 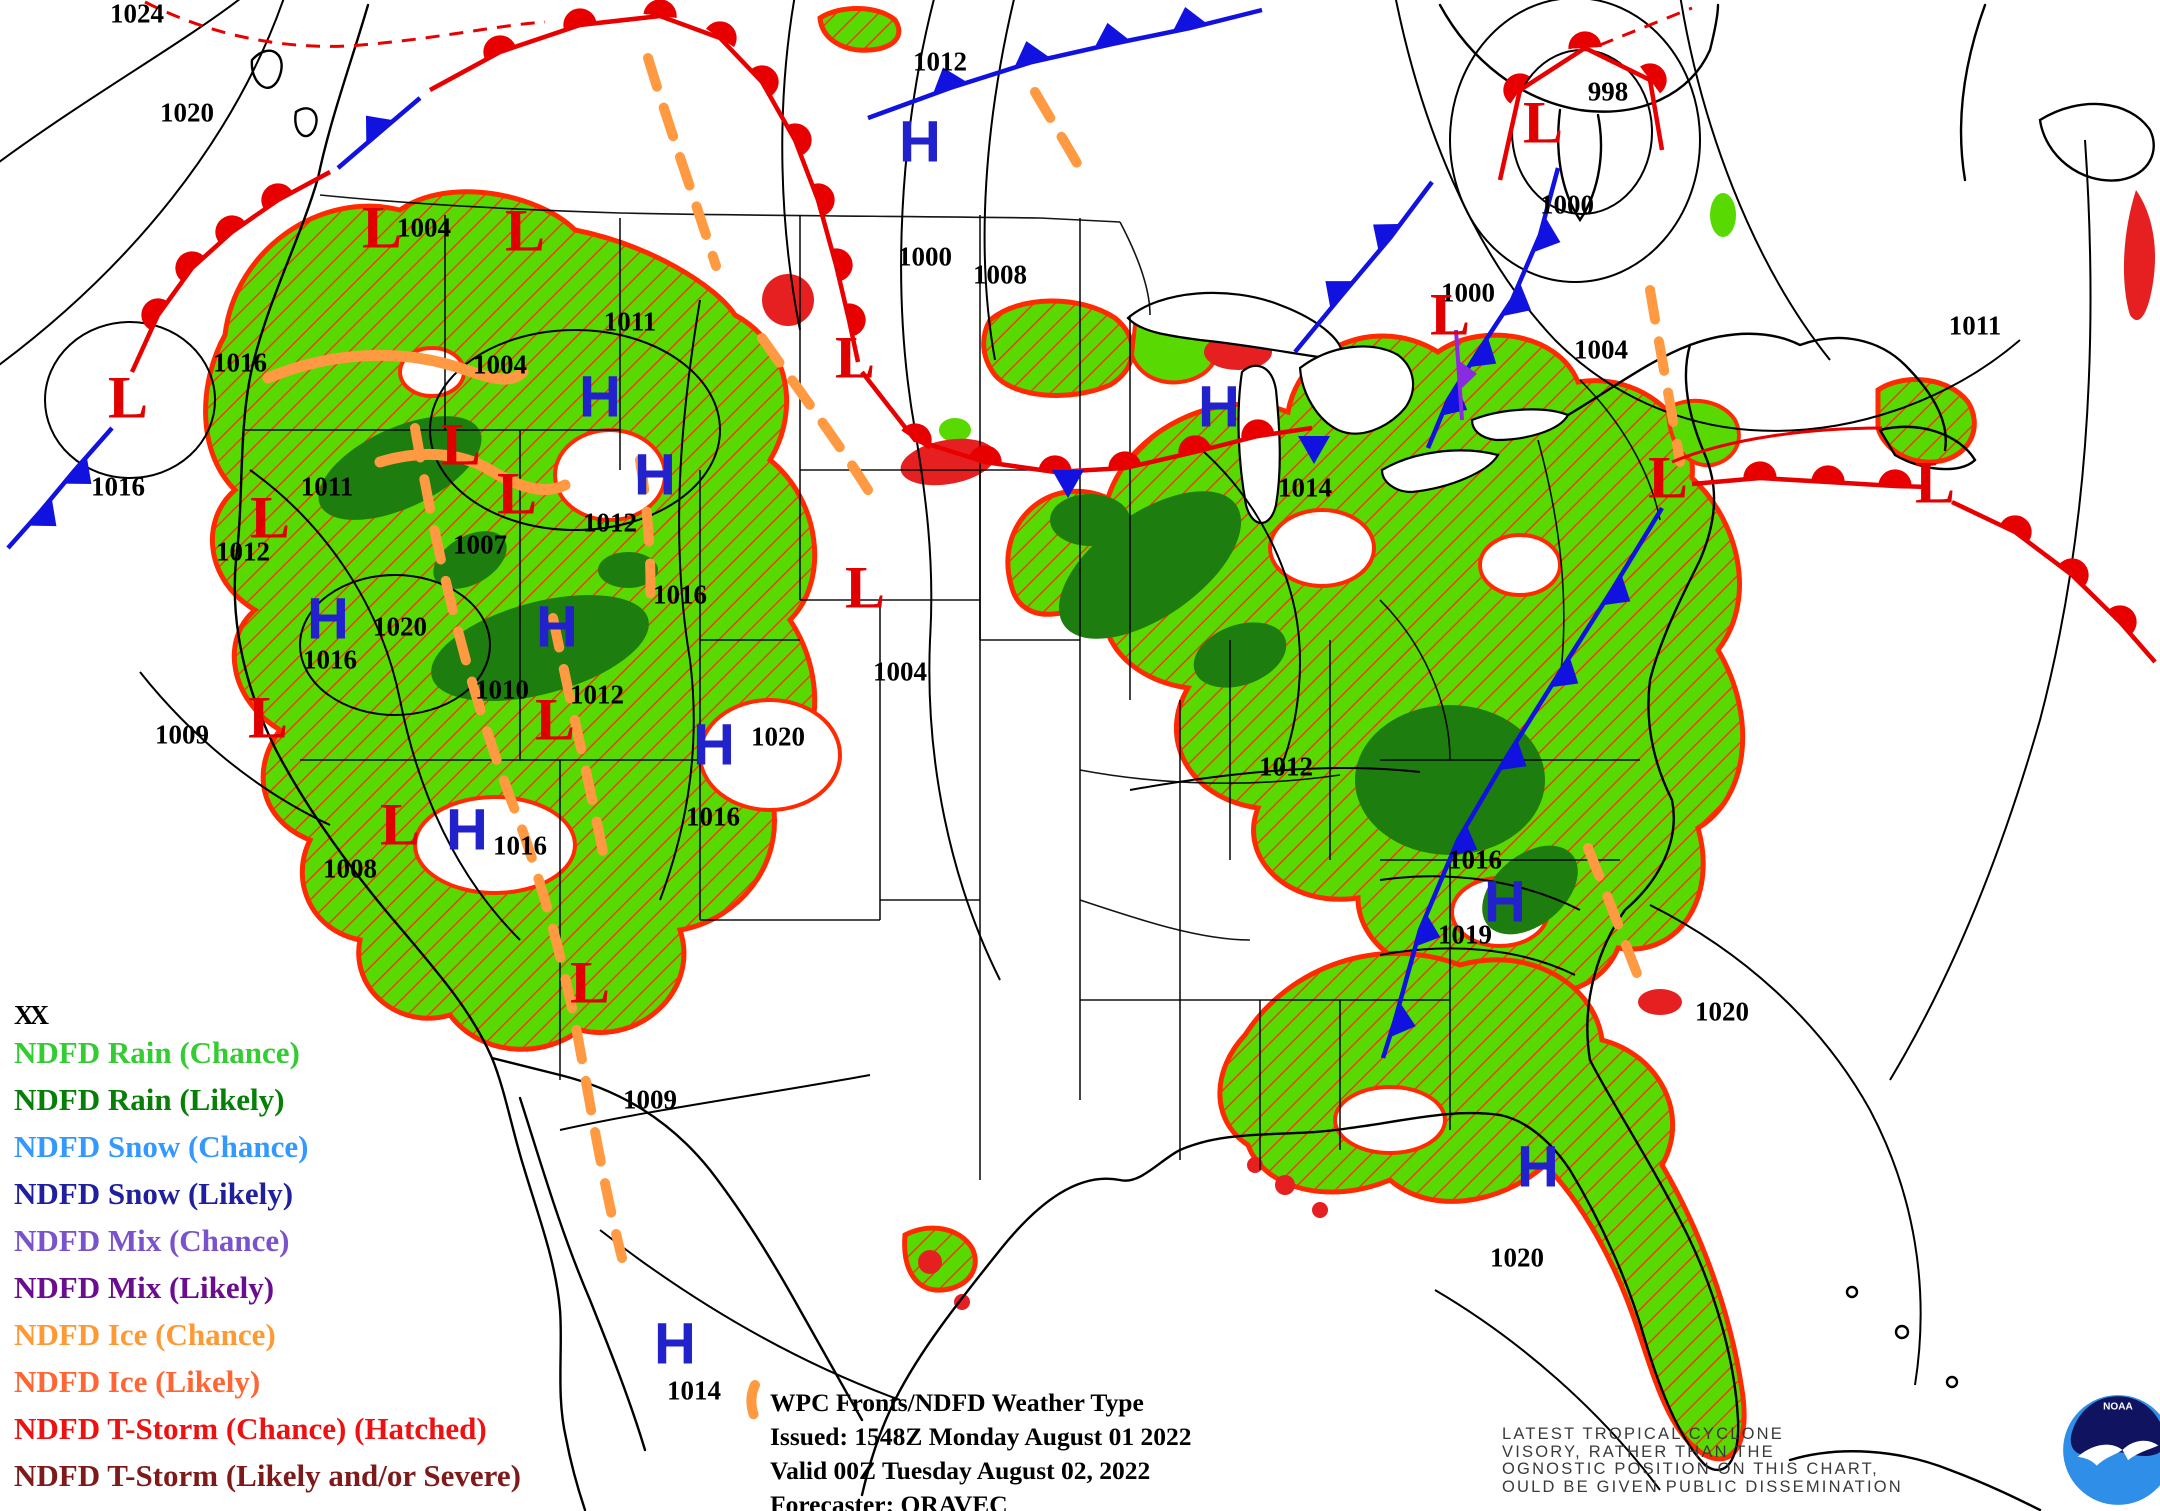 I want to click on map-title: WPC Fronts/NDFD Weather Type, so click(x=957, y=1402).